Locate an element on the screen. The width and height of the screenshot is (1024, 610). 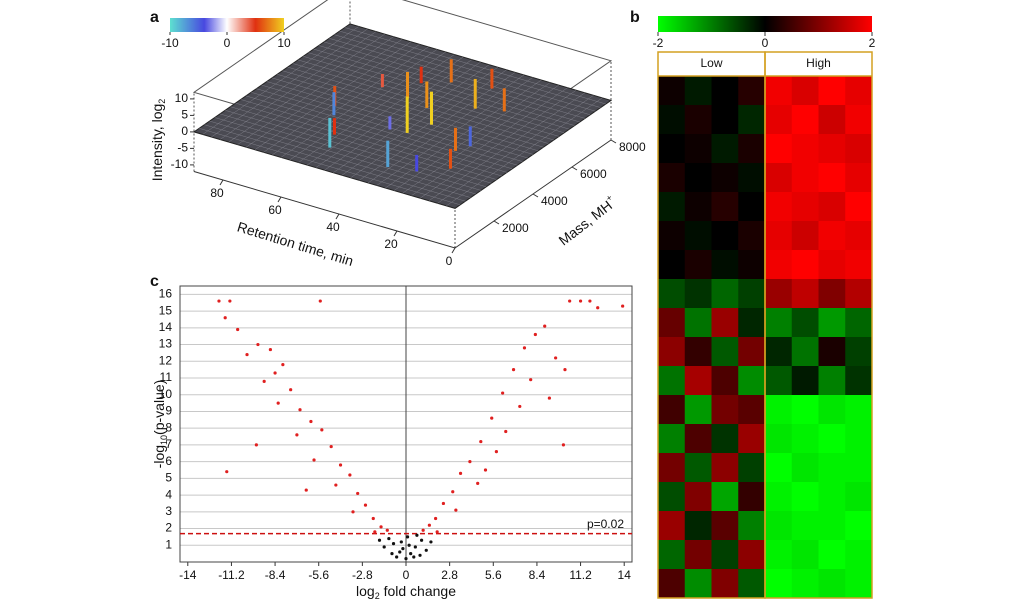
y-tick-label: 10 is located at coordinates (166, 394).